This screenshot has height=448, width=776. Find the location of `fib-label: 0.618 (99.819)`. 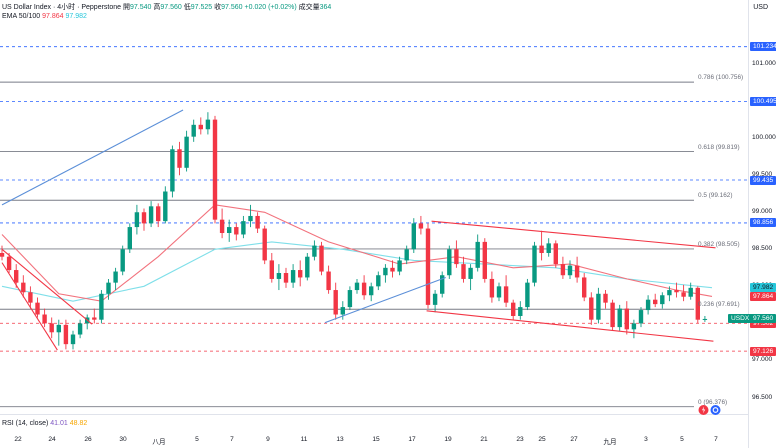

fib-label: 0.618 (99.819) is located at coordinates (719, 147).